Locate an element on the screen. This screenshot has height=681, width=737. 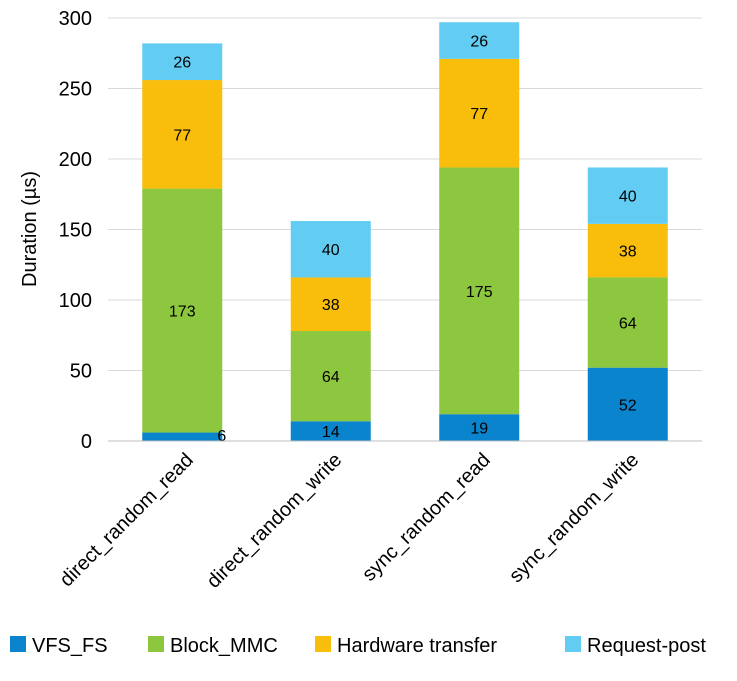
x-category-label: sync_random_read is located at coordinates (426, 517).